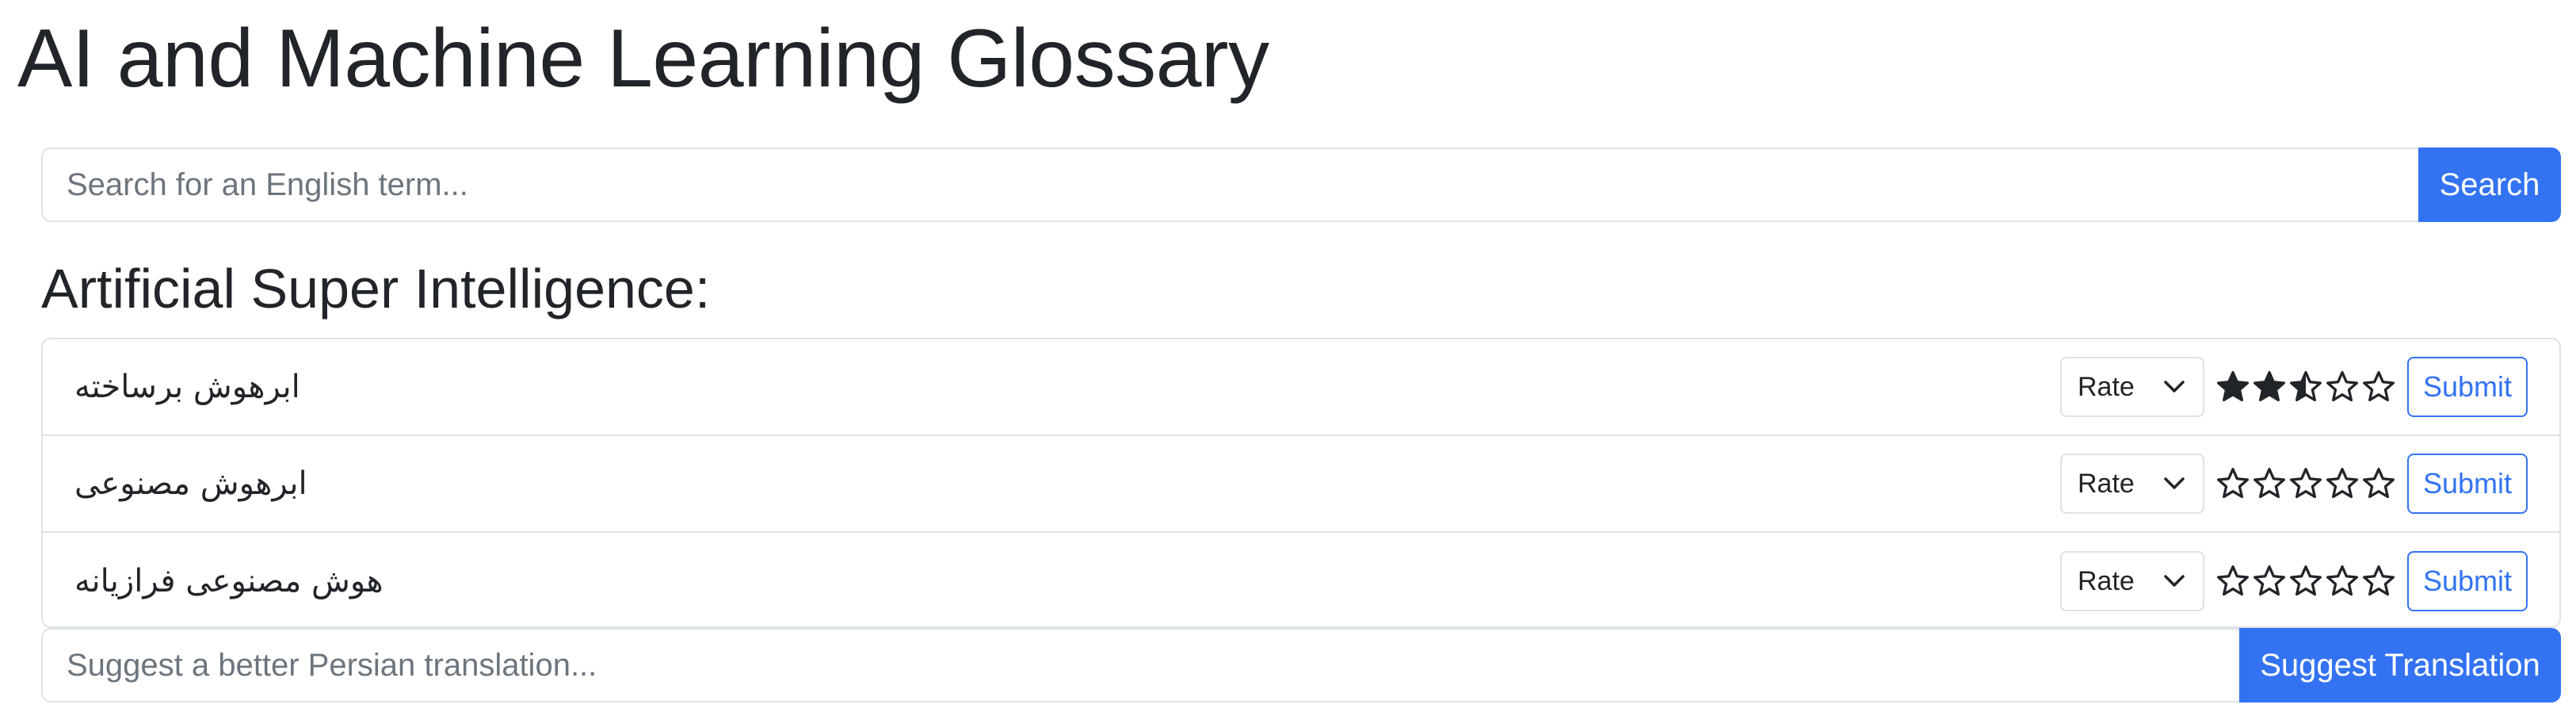 The width and height of the screenshot is (2576, 716). I want to click on translation-text: ابرهوش برساخته, so click(187, 387).